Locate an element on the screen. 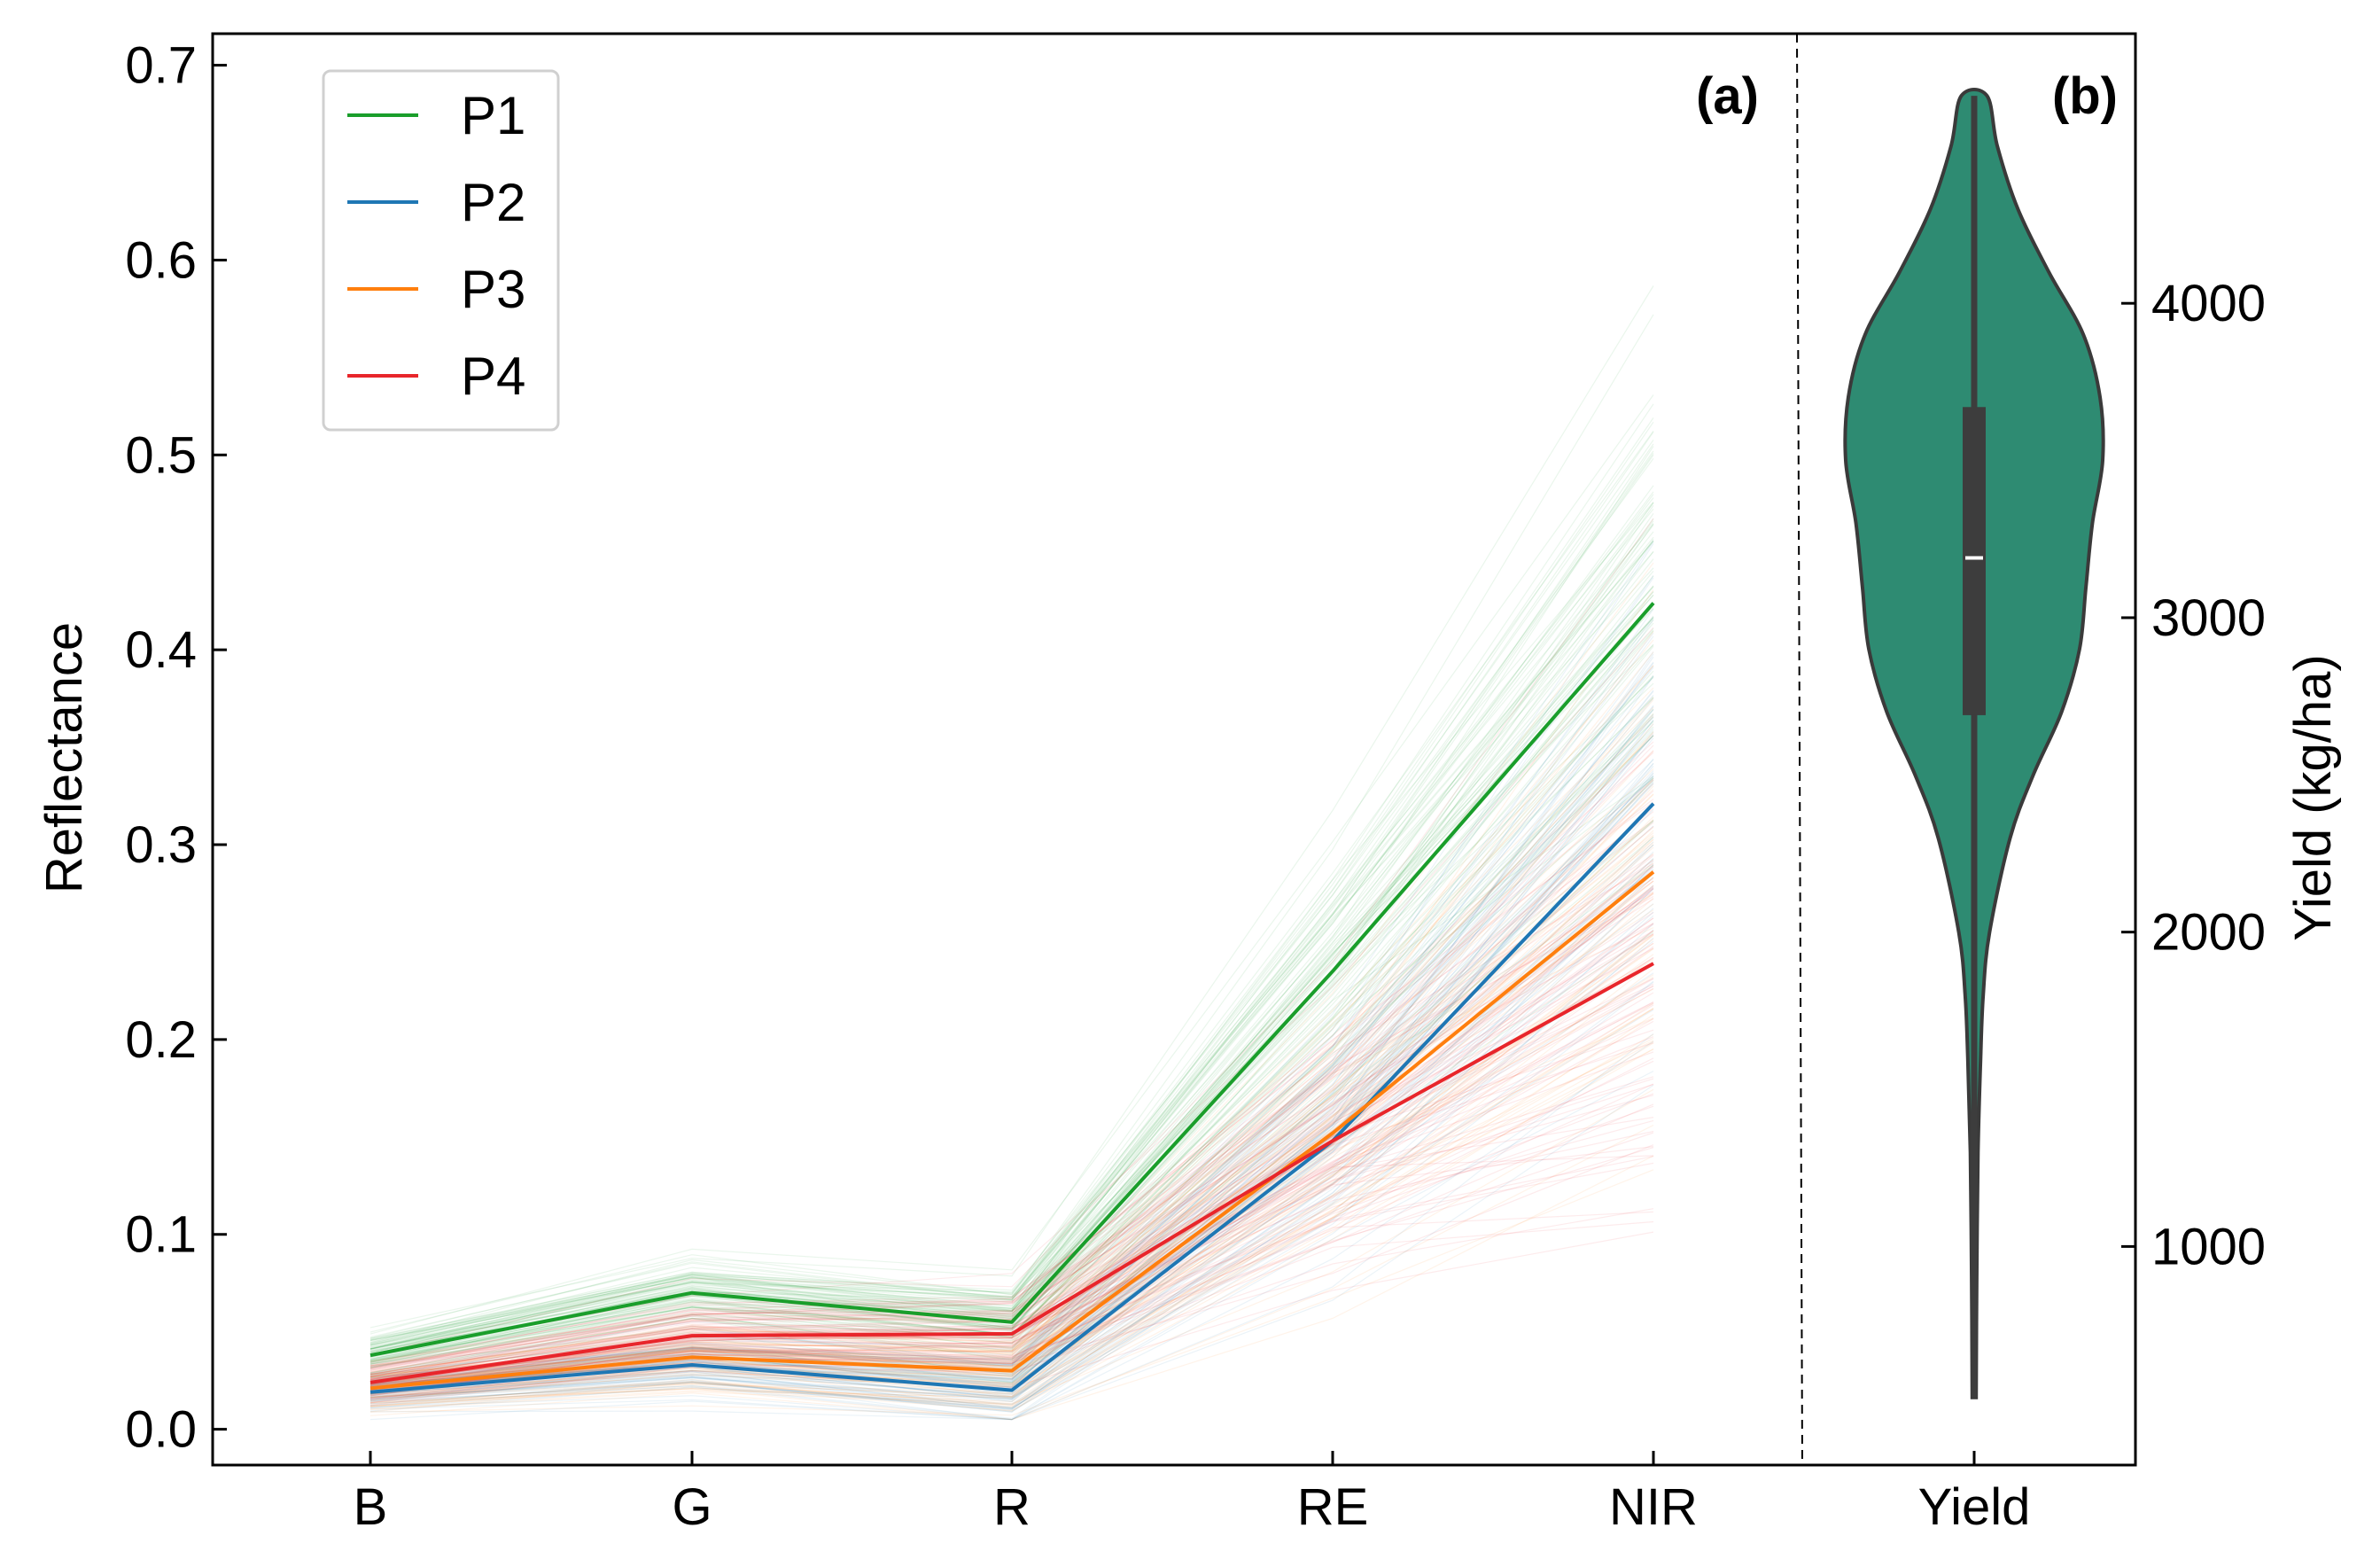 The width and height of the screenshot is (2380, 1559). x-tick-label: NIR is located at coordinates (1653, 1507).